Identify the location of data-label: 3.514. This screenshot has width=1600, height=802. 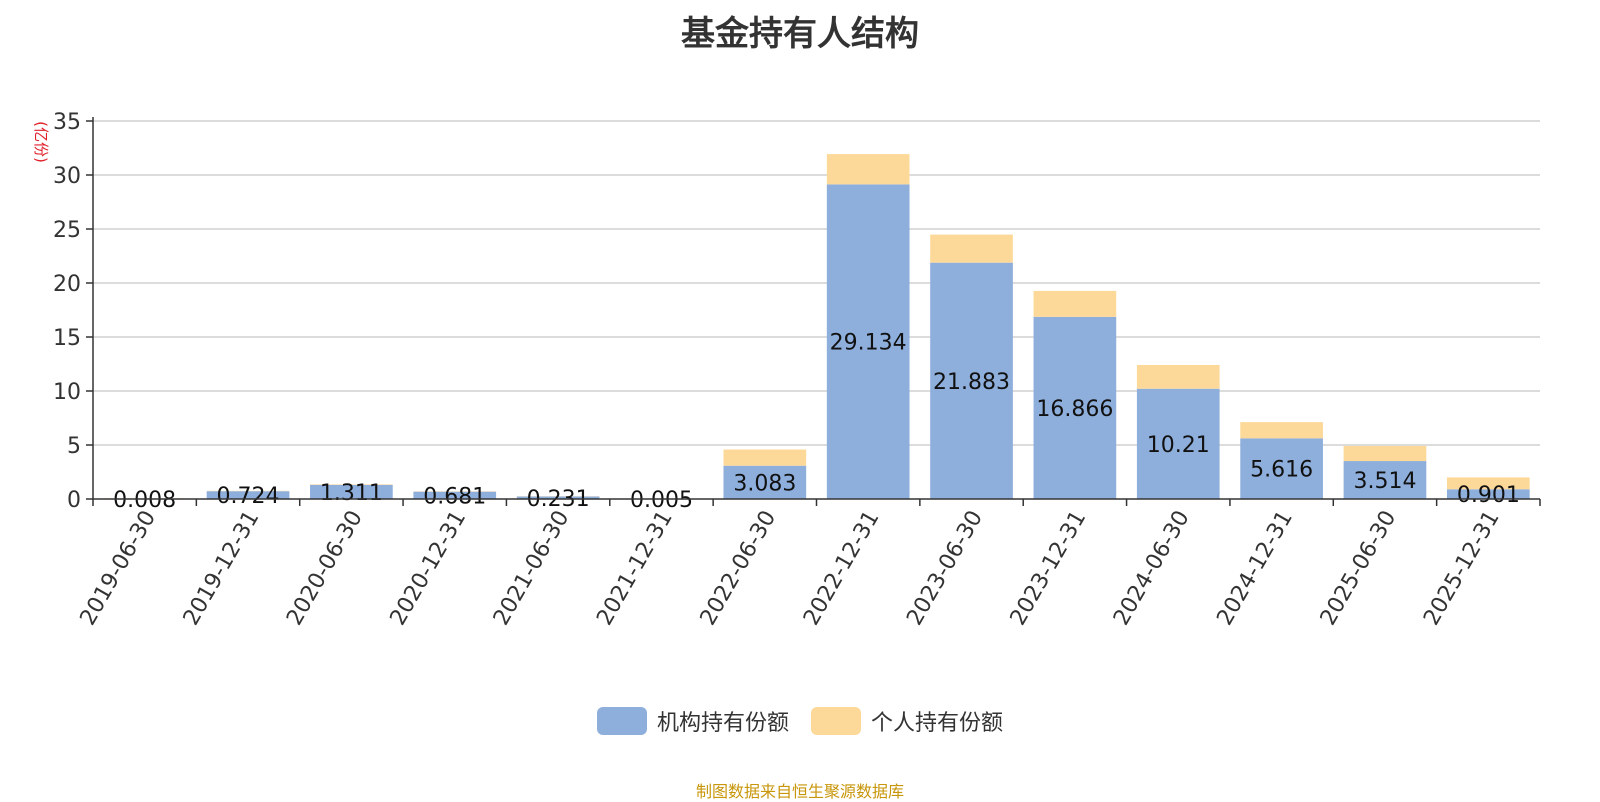
(1384, 481).